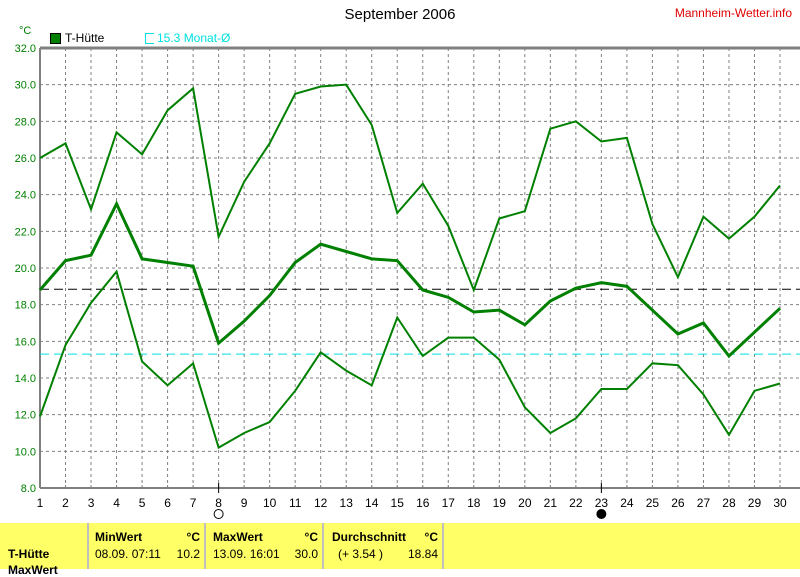 The height and width of the screenshot is (577, 800). What do you see at coordinates (525, 503) in the screenshot?
I see `x-tick-label: 20` at bounding box center [525, 503].